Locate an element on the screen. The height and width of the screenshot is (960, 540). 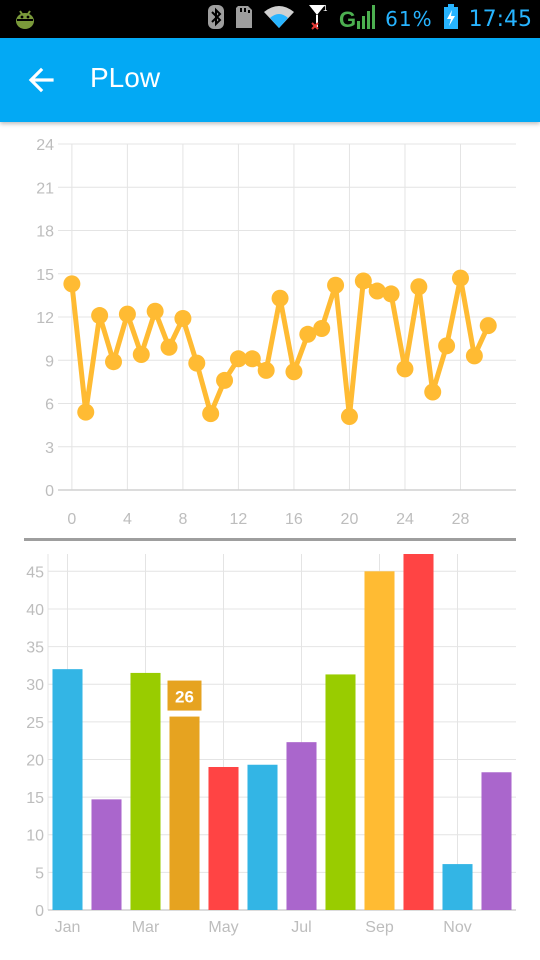
y-tick-label: 10 is located at coordinates (35, 836).